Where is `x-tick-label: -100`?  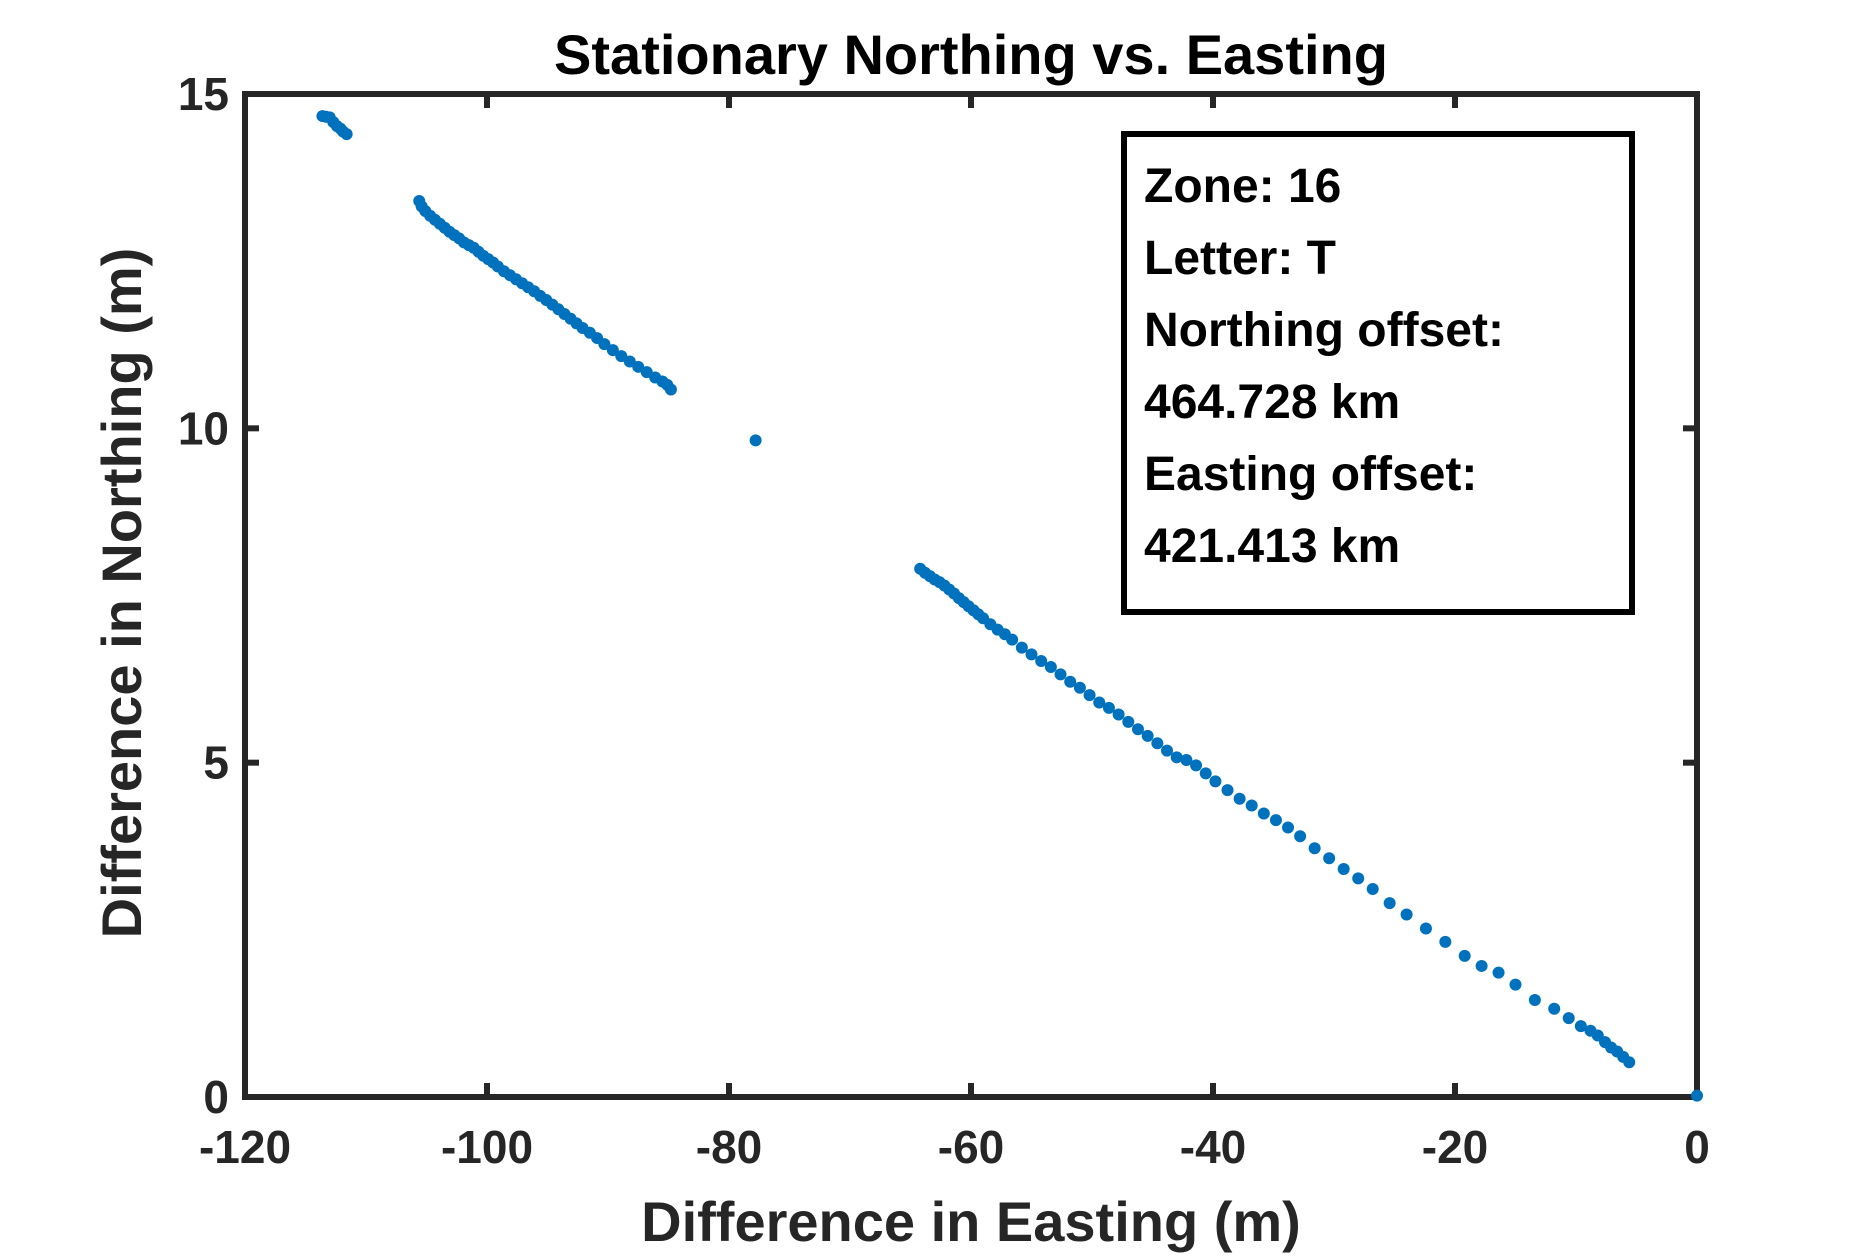
x-tick-label: -100 is located at coordinates (487, 1147).